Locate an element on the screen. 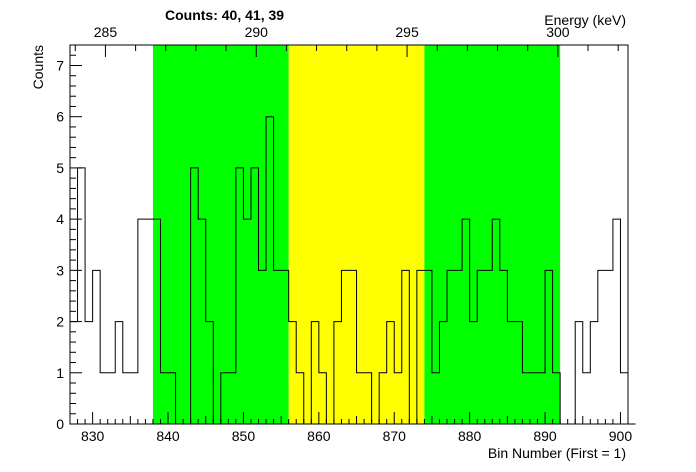 The width and height of the screenshot is (696, 472). x-tick-label: 890 is located at coordinates (545, 436).